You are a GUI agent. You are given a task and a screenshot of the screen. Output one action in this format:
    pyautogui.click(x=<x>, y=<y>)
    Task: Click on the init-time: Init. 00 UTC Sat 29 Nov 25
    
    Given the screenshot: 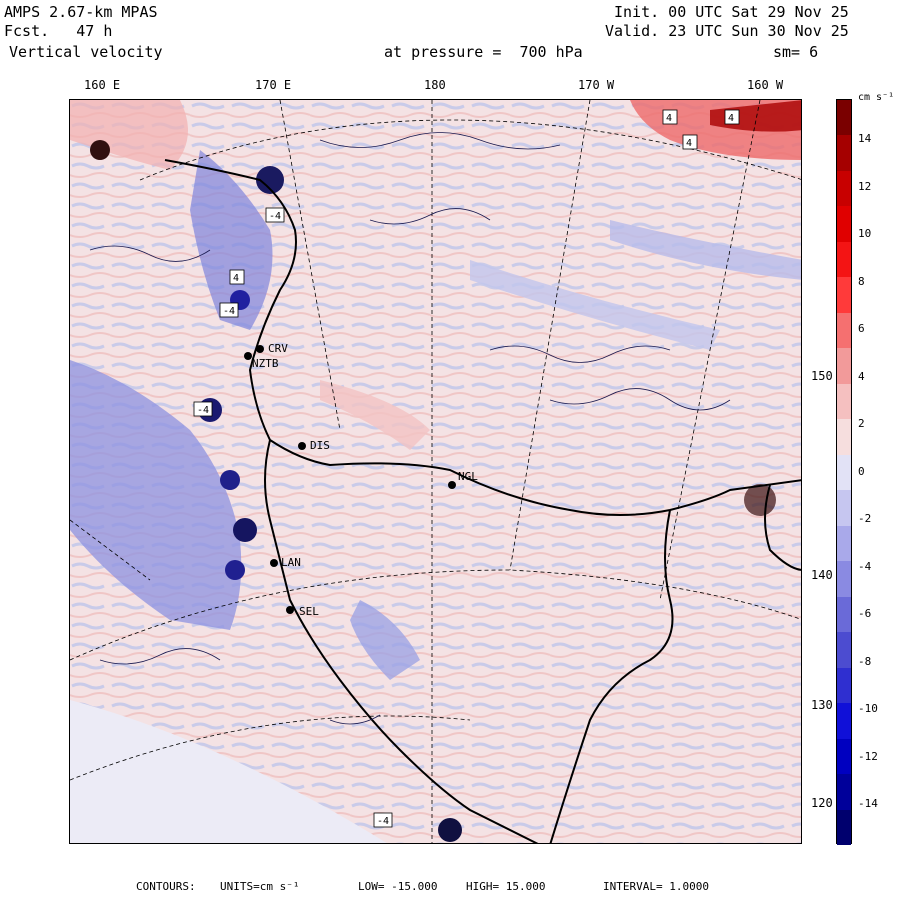 What is the action you would take?
    pyautogui.click(x=731, y=12)
    